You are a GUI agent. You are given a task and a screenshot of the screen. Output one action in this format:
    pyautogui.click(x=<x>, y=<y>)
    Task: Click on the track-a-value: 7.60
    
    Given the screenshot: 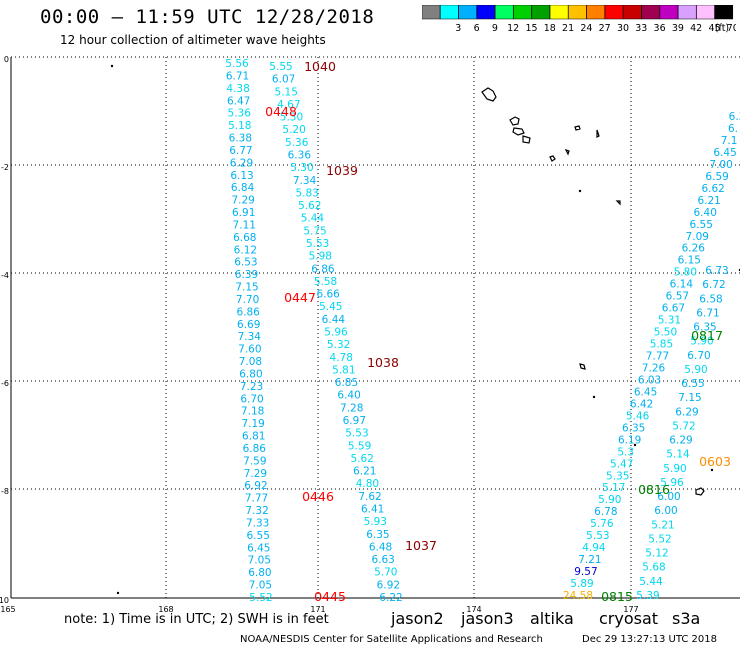 What is the action you would take?
    pyautogui.click(x=249, y=350)
    